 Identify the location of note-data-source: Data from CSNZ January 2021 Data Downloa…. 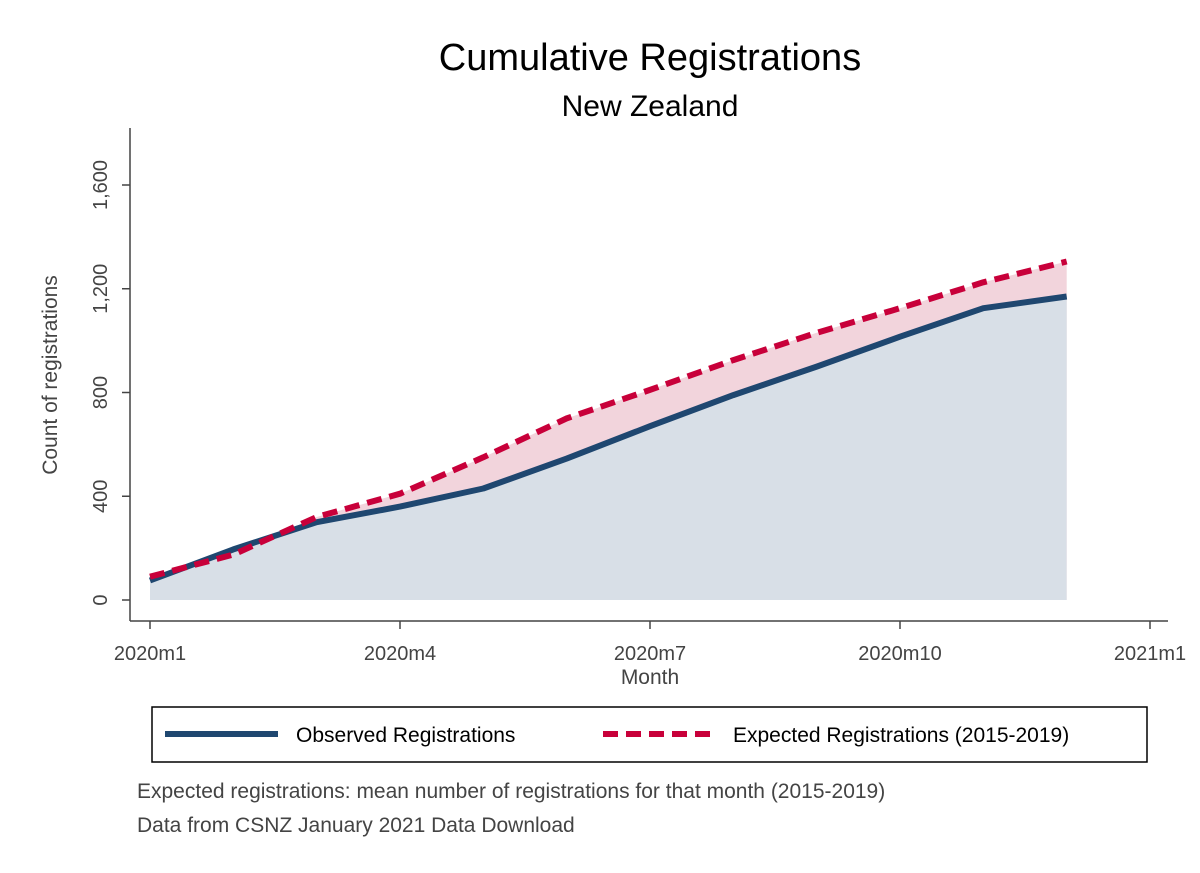
(356, 825).